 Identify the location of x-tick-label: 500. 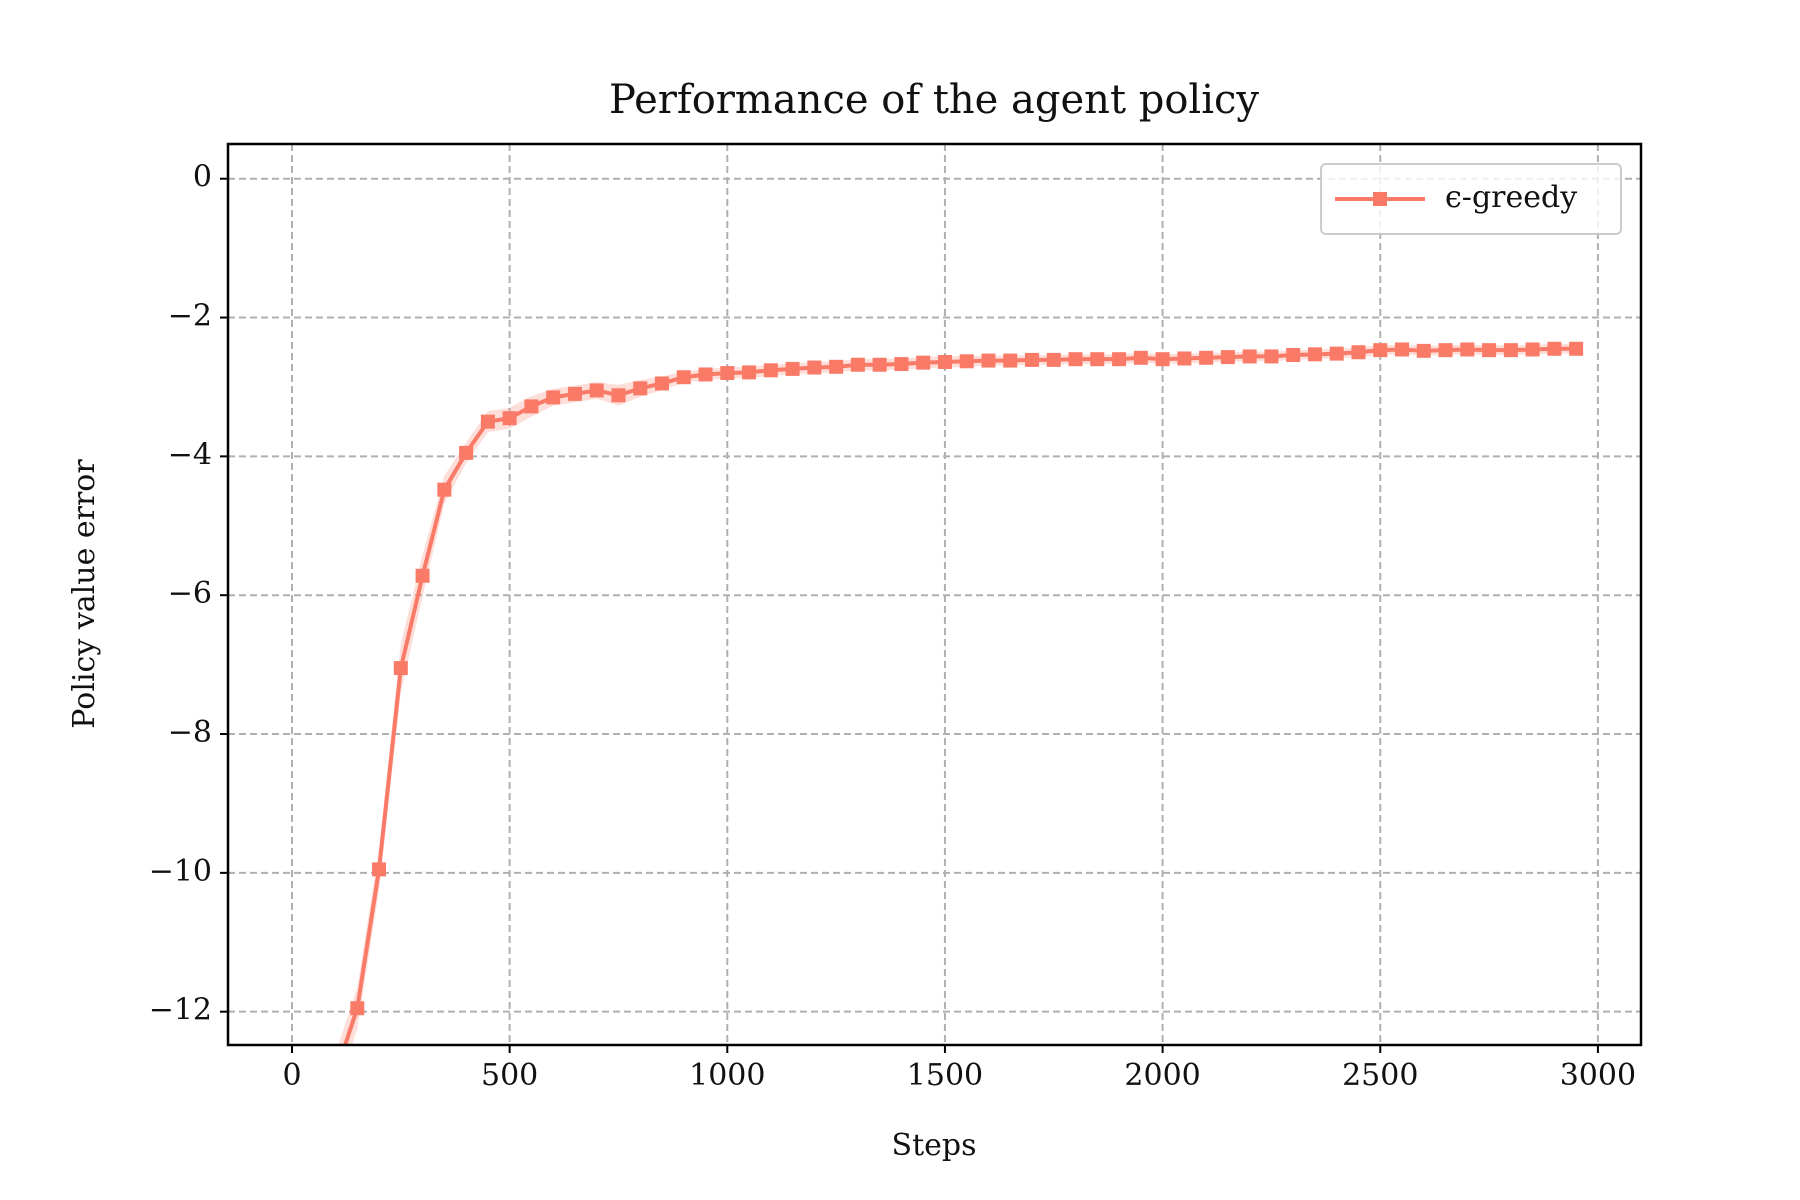
(509, 1075).